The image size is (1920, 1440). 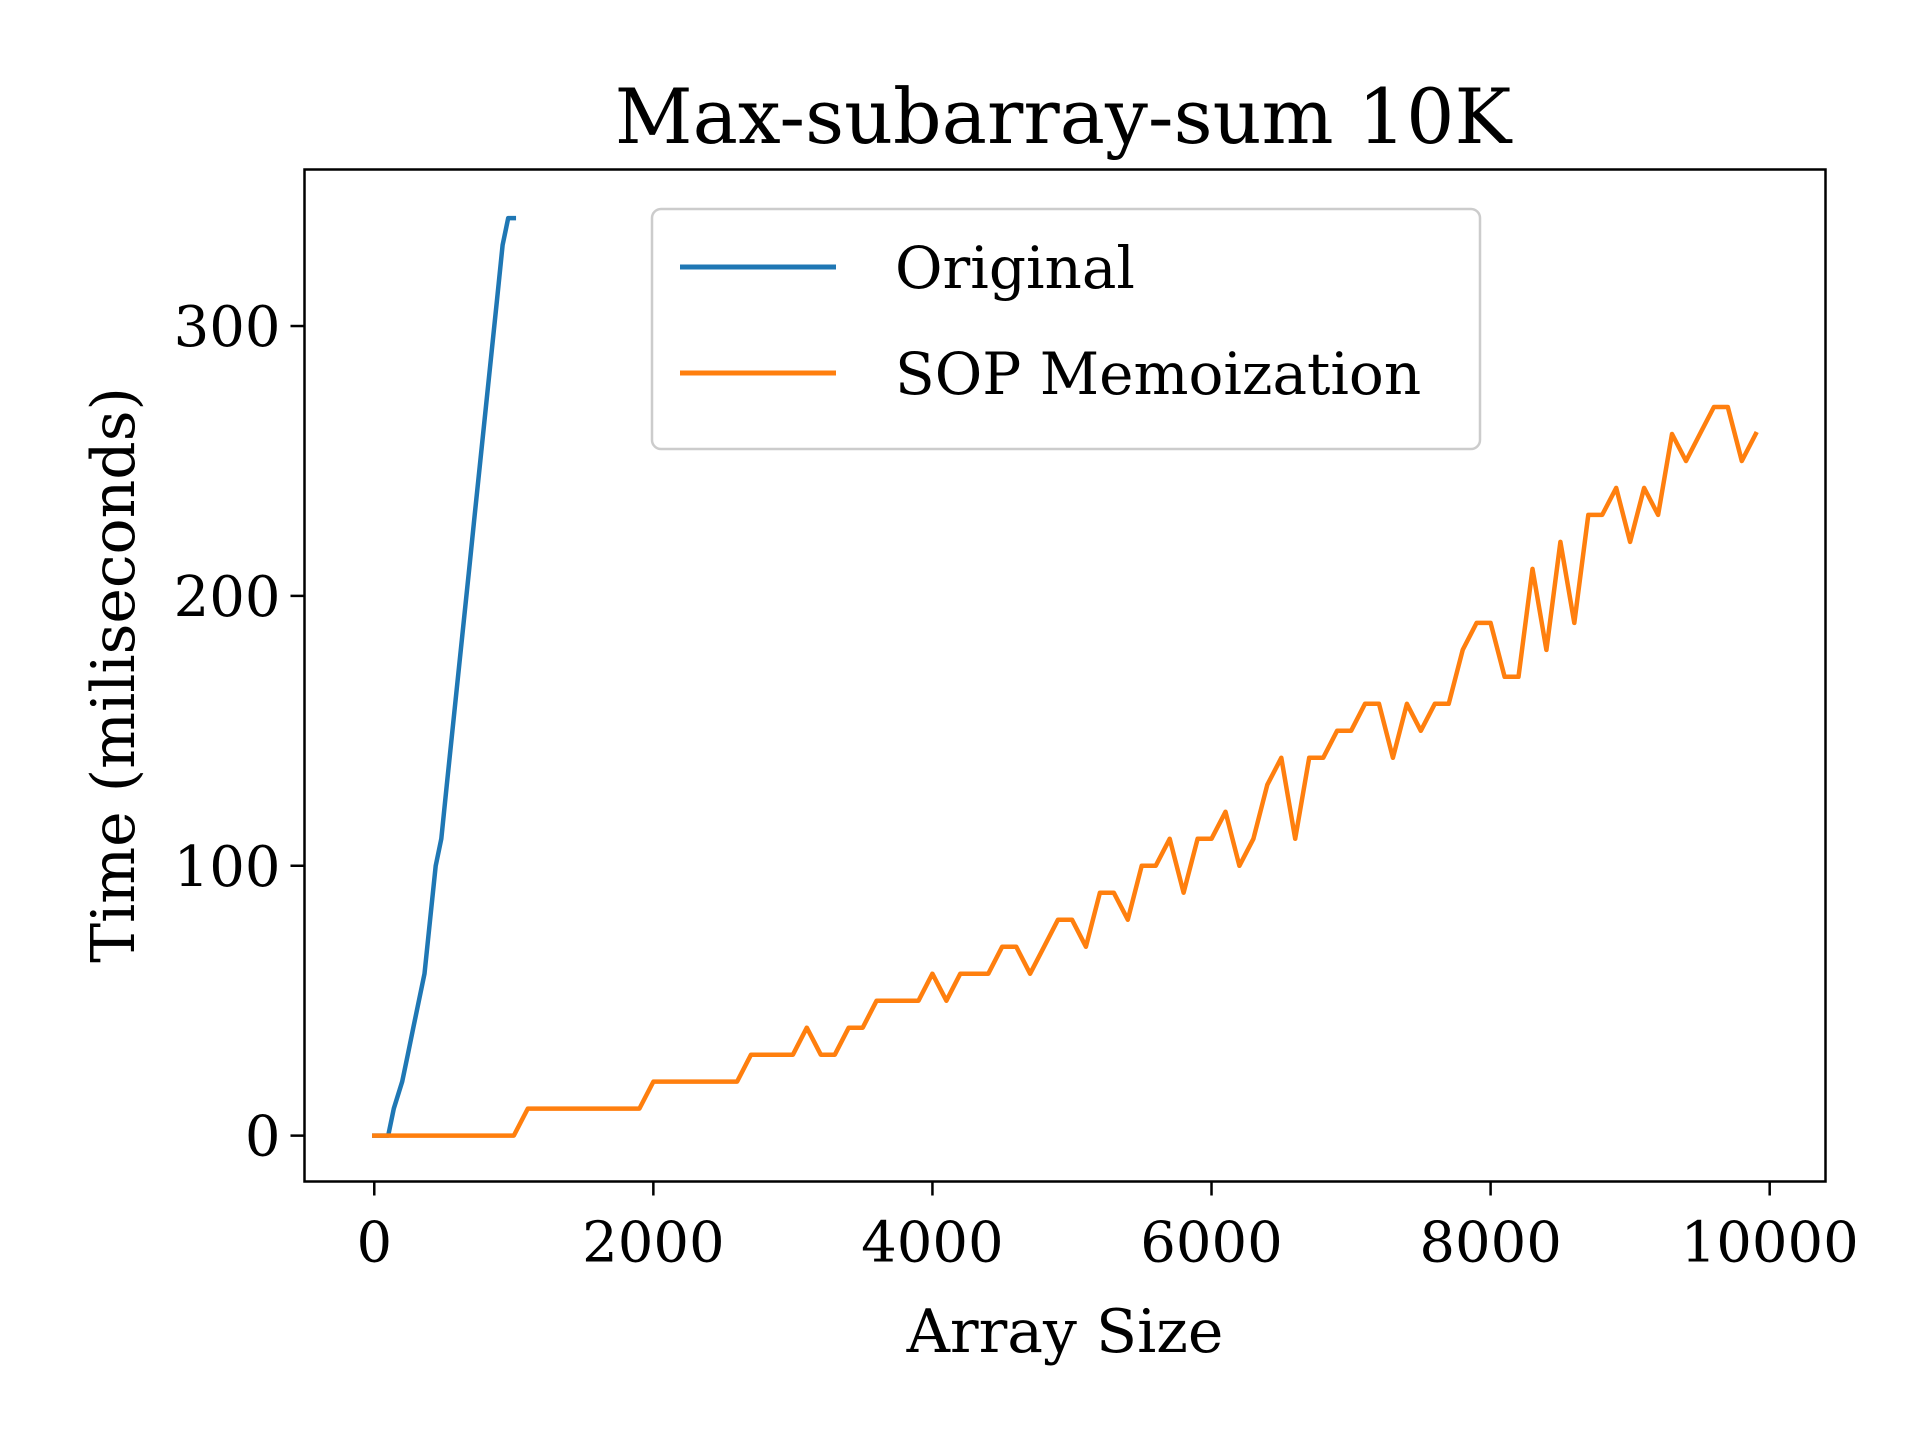 I want to click on legend-box, so click(x=1066, y=329).